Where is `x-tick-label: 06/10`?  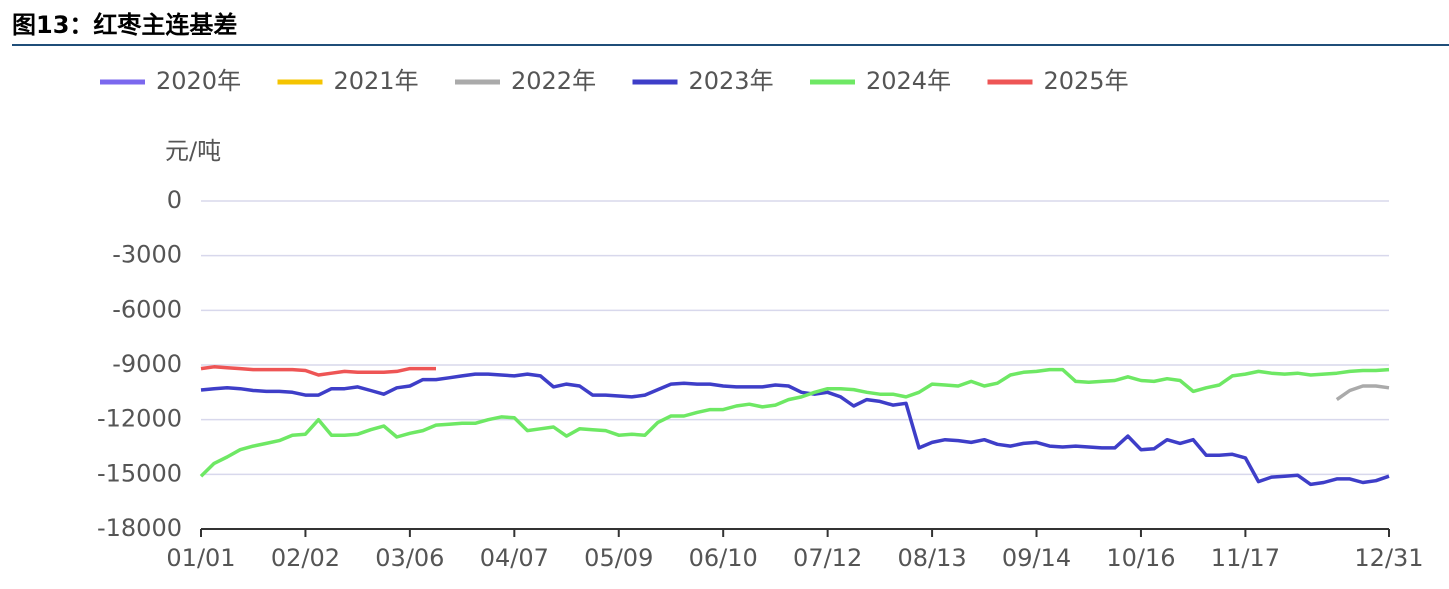 x-tick-label: 06/10 is located at coordinates (723, 558).